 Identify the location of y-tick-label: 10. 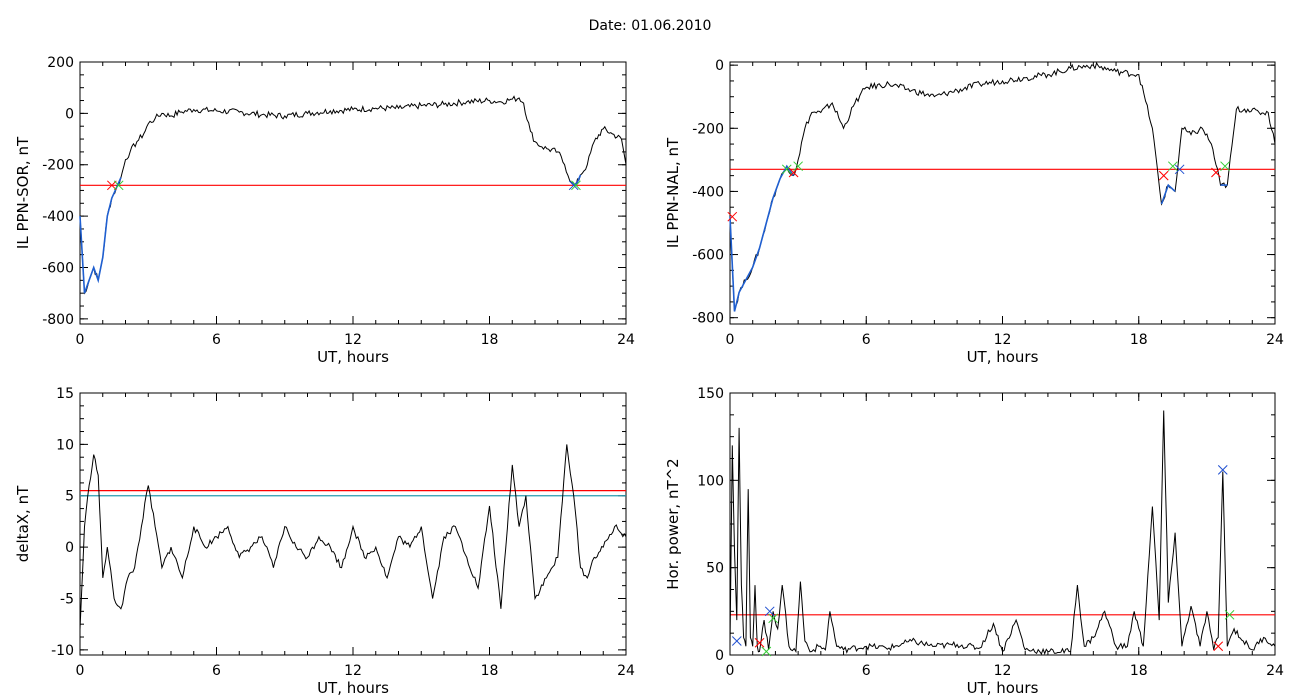
(65, 445).